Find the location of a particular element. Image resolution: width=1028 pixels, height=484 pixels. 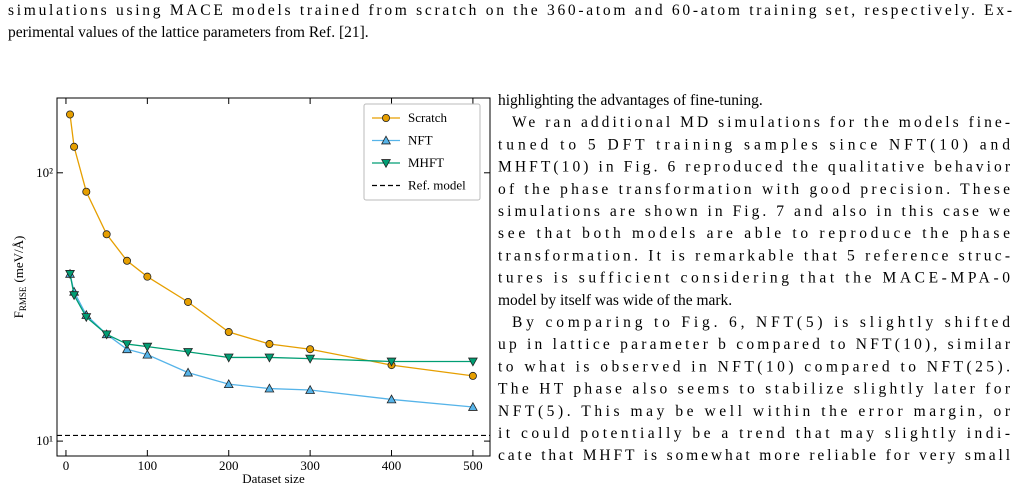

x-tick-label: 200 is located at coordinates (229, 465).